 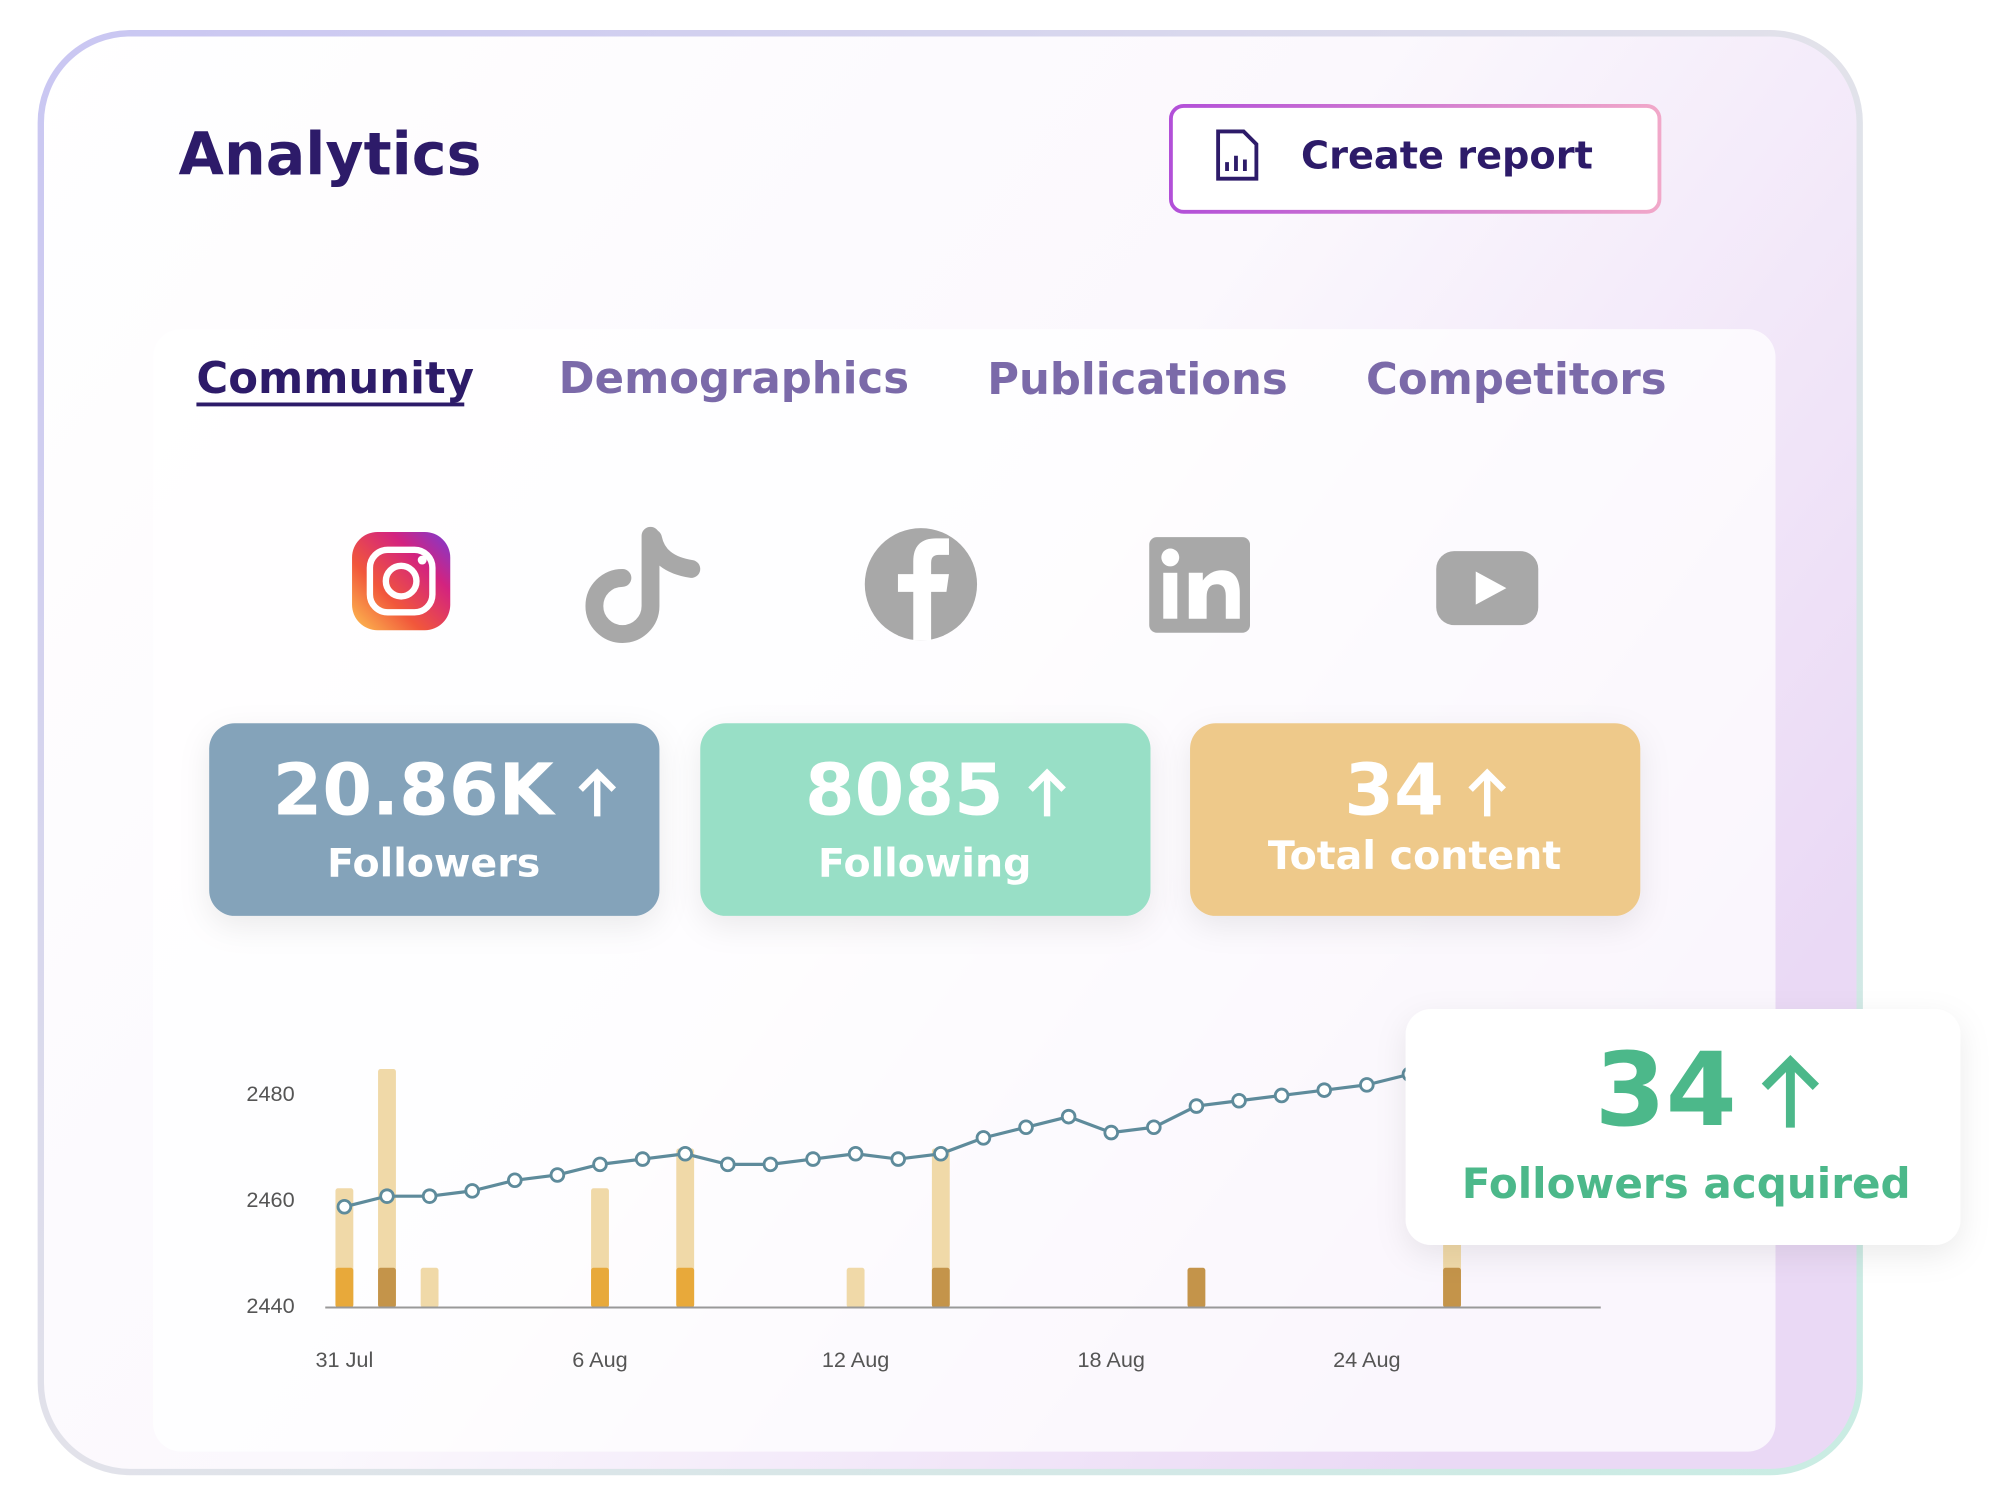 What do you see at coordinates (1447, 156) in the screenshot?
I see `button-label: Create report` at bounding box center [1447, 156].